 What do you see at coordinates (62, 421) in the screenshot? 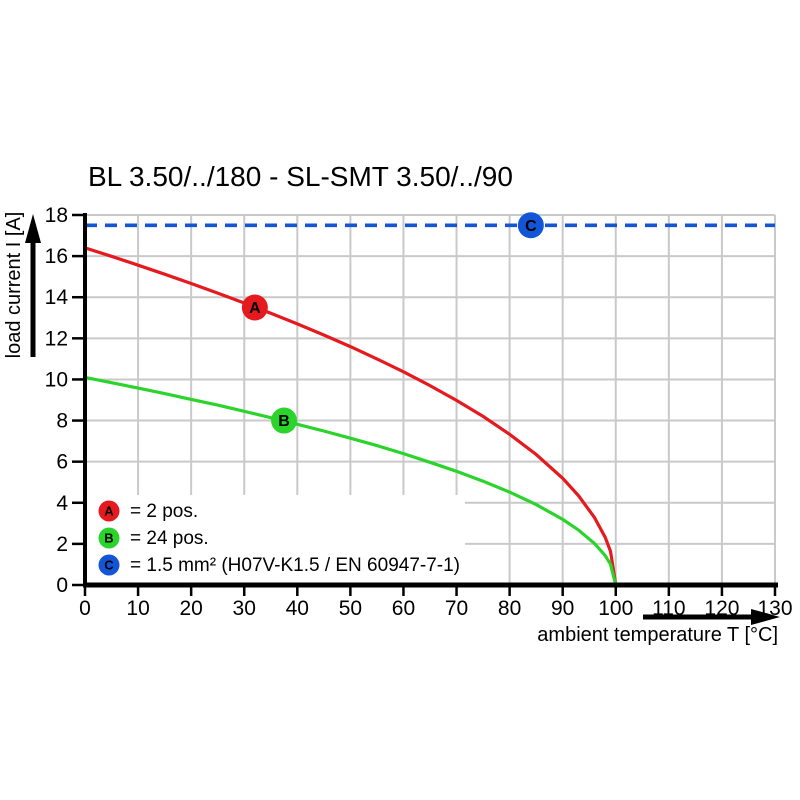
I see `y-tick-label: 8` at bounding box center [62, 421].